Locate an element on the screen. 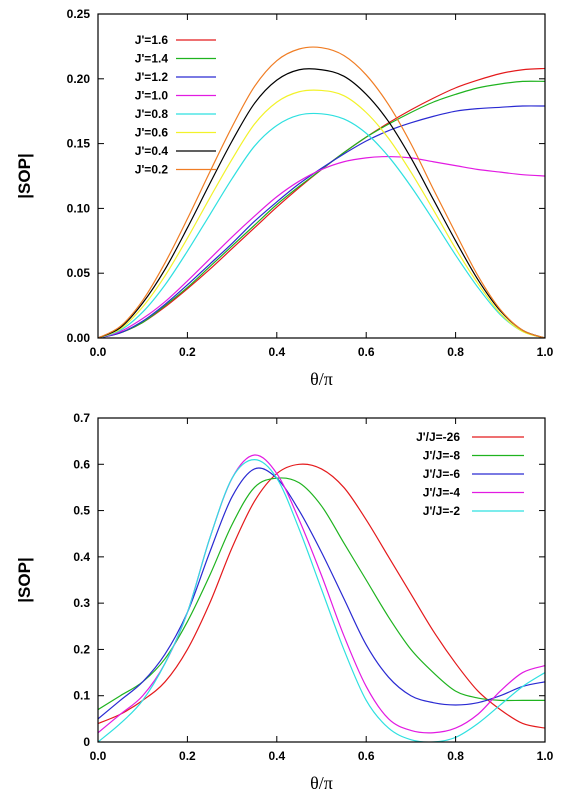 The height and width of the screenshot is (804, 561). y-tick-label: 0.3 is located at coordinates (81, 603).